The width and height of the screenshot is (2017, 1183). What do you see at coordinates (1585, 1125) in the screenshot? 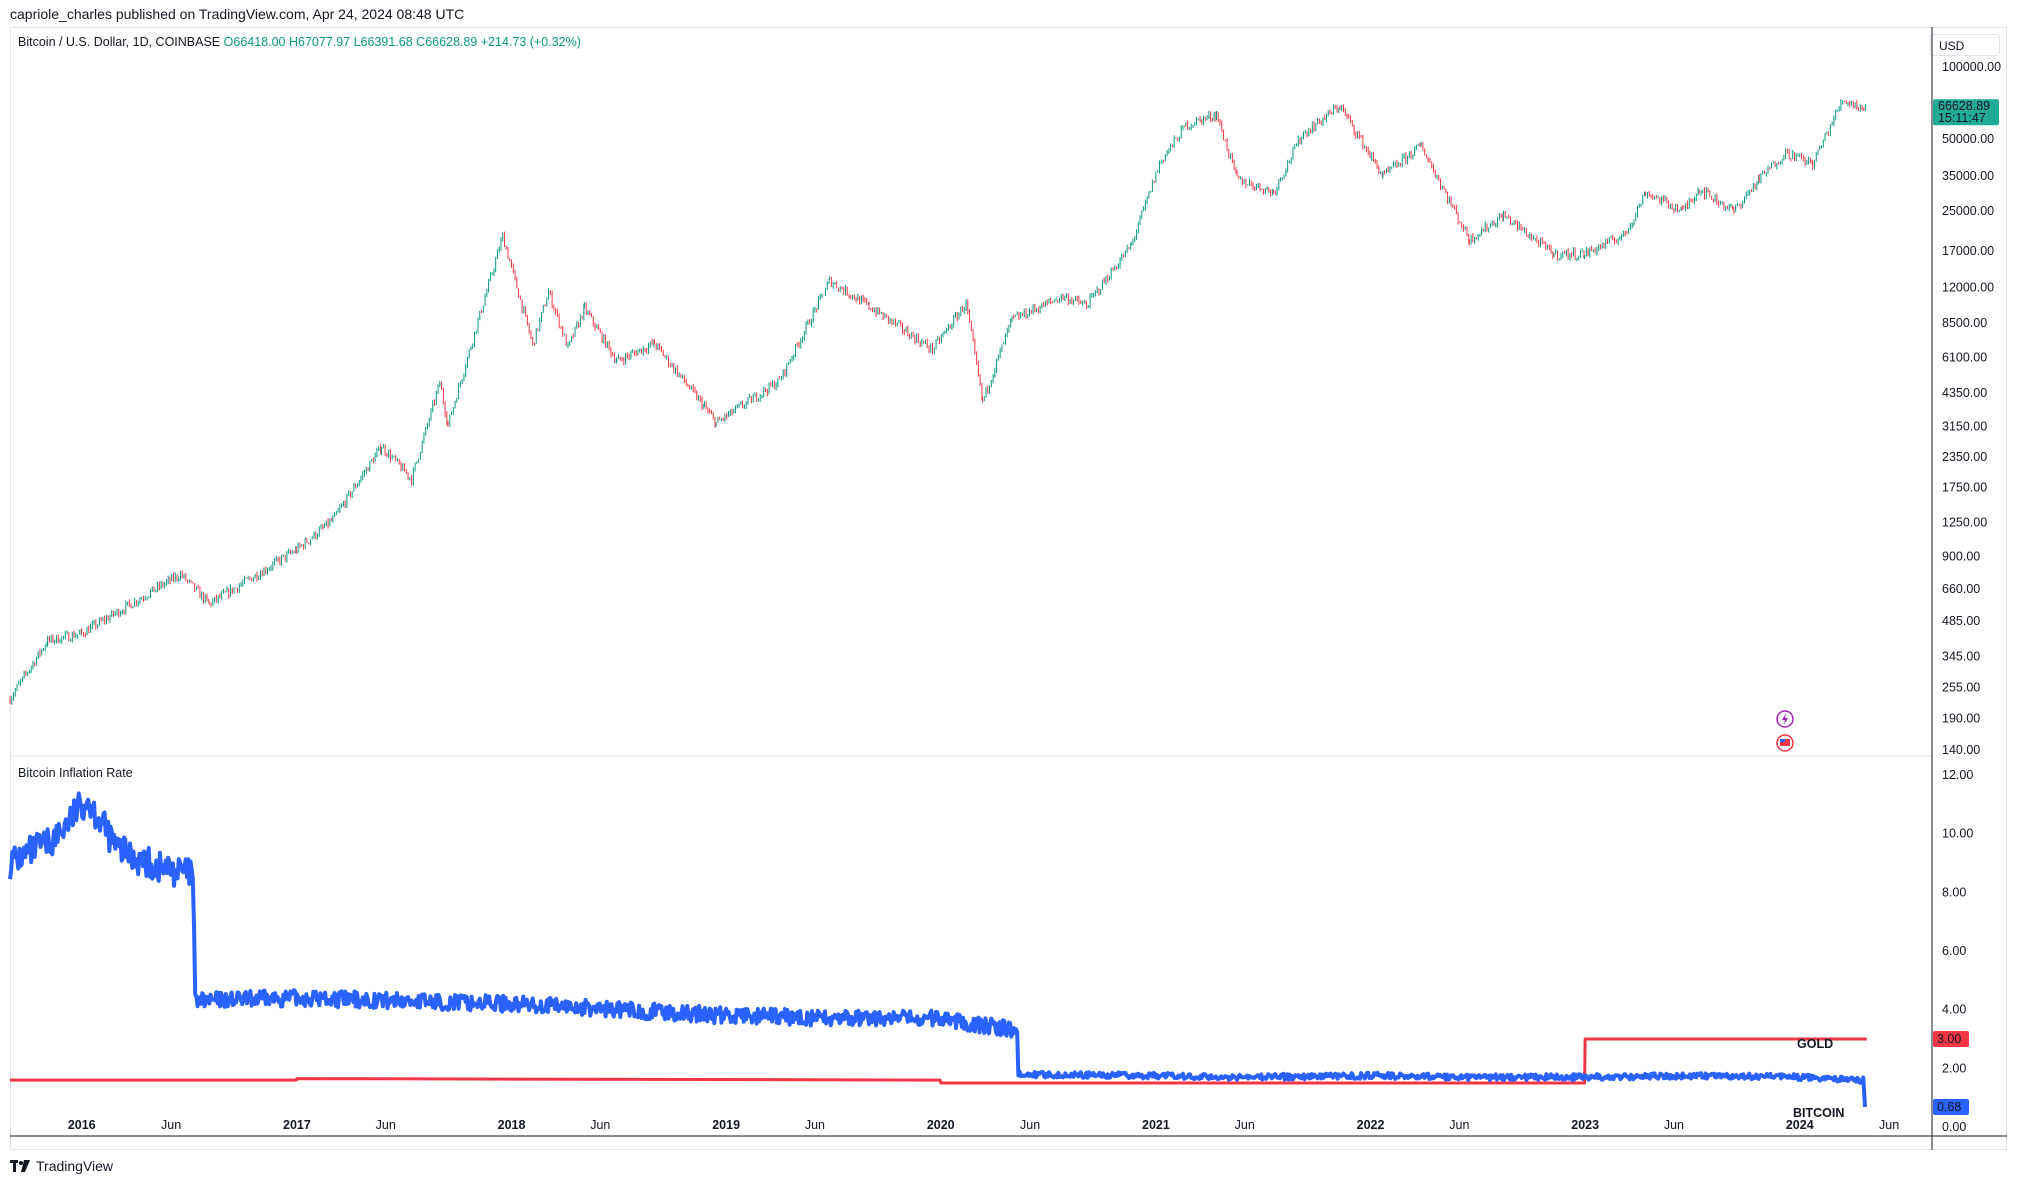
I see `time-axis-tick: 2023` at bounding box center [1585, 1125].